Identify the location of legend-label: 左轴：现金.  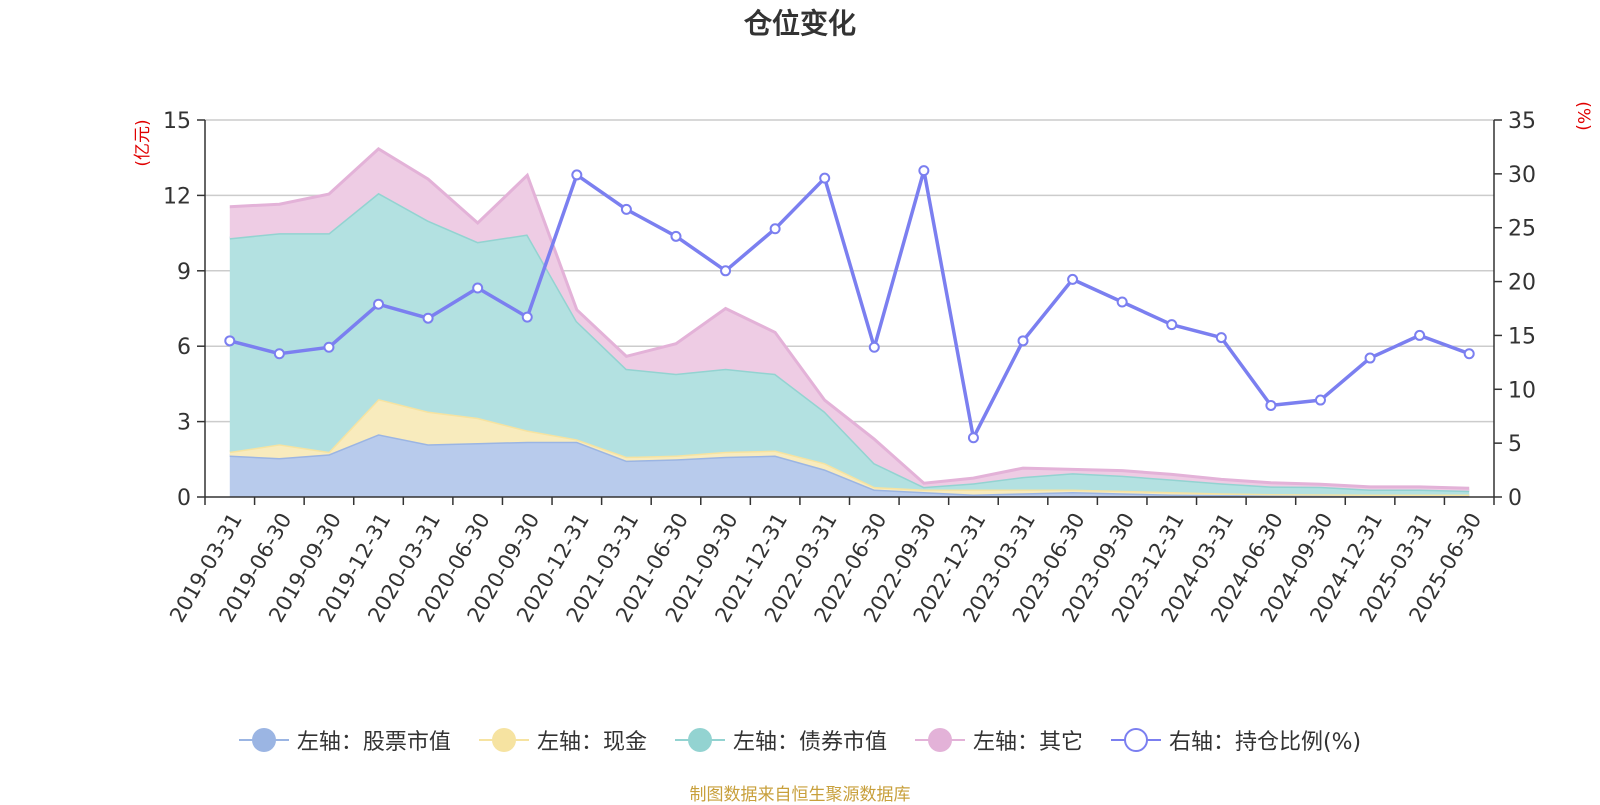
(591, 742).